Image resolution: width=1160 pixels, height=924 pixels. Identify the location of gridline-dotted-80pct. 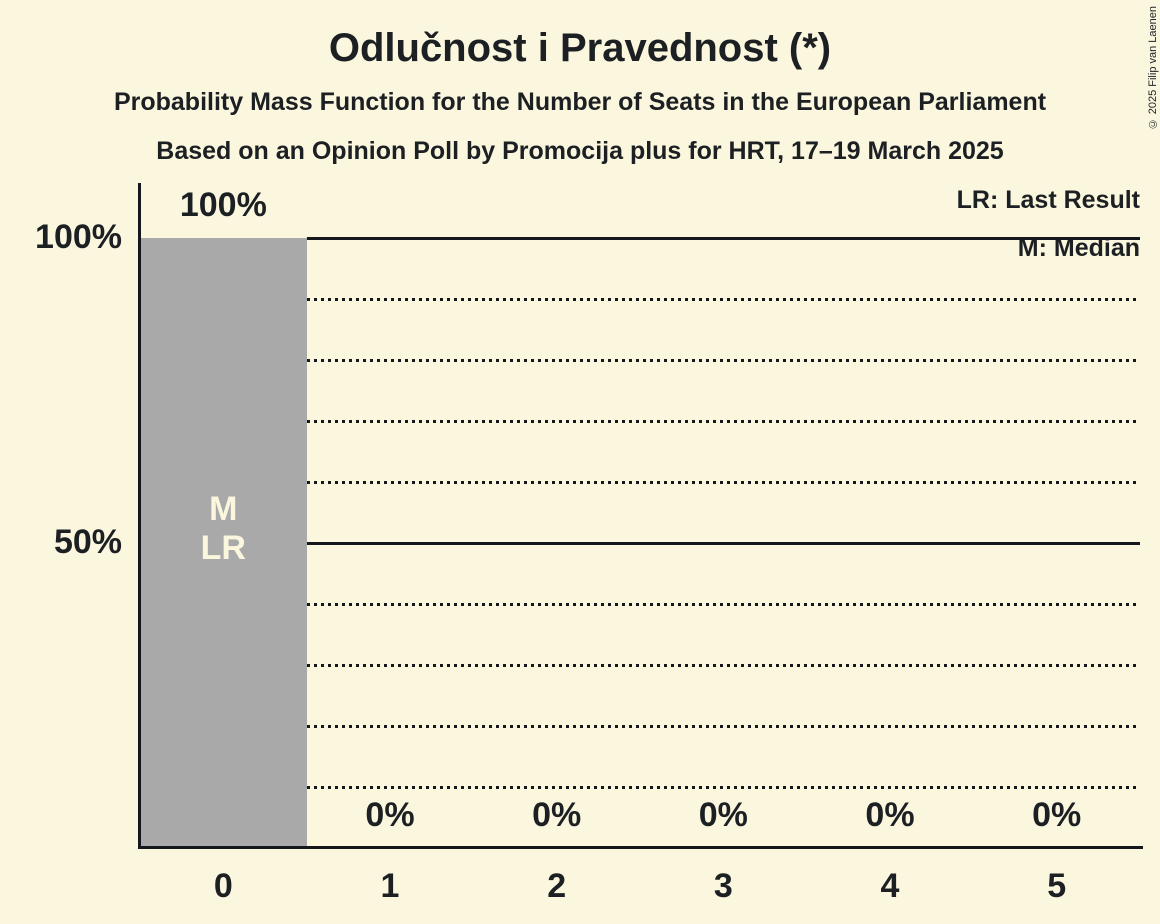
(723, 360).